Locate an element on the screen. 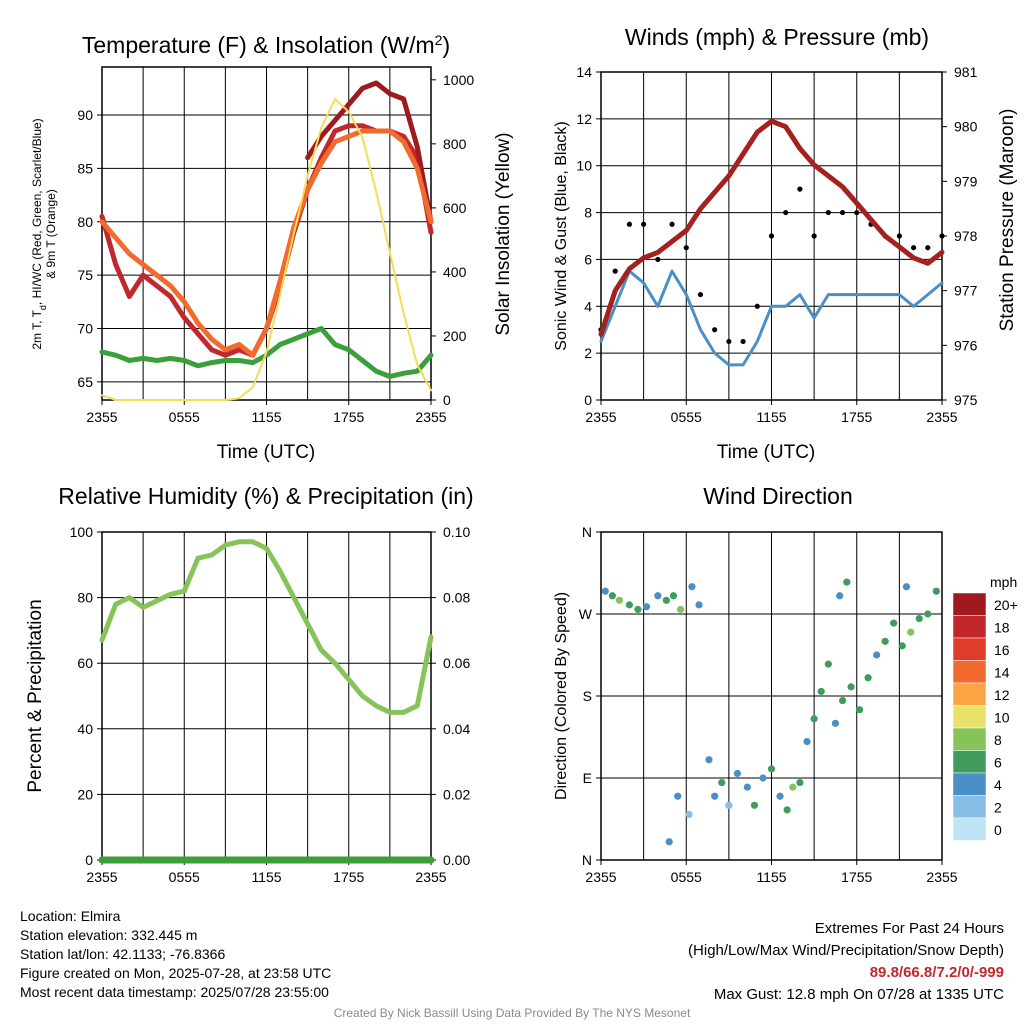 The height and width of the screenshot is (1024, 1024). panel1-xtick-label: 0555 is located at coordinates (686, 417).